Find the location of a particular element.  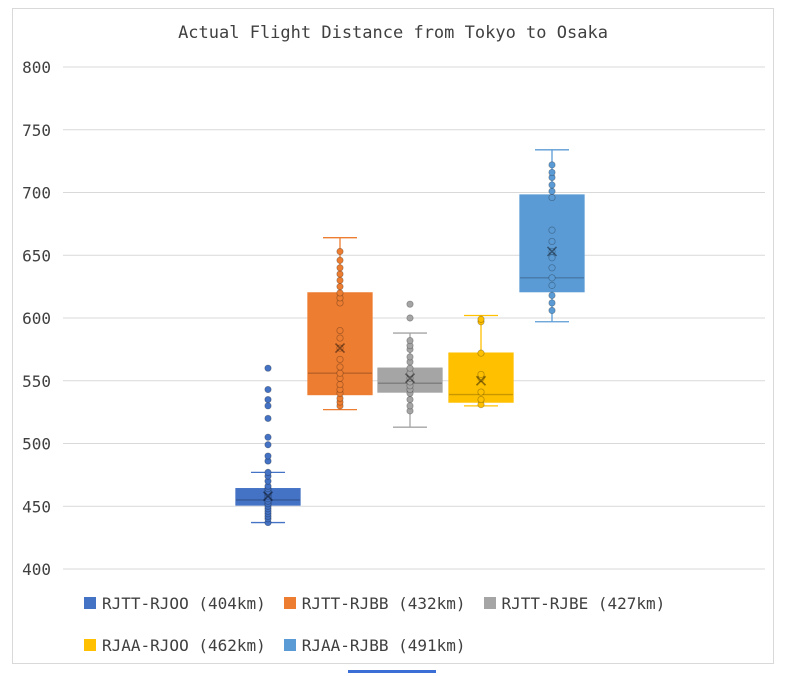

legend-item: RJAA-RJOO (462km) is located at coordinates (175, 645).